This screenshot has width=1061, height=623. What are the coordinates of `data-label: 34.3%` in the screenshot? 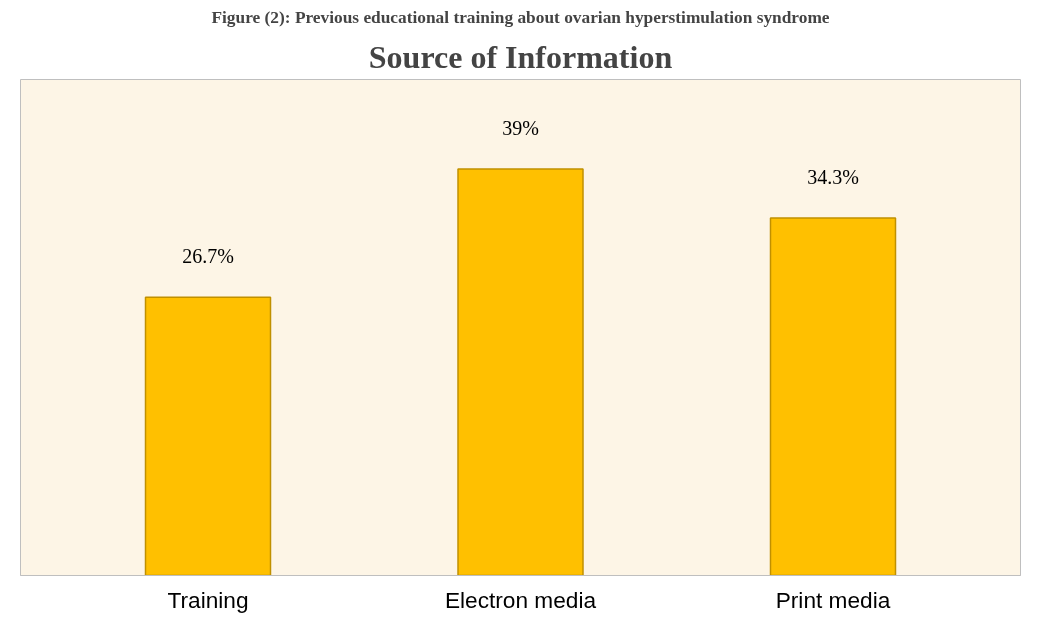 It's located at (833, 176).